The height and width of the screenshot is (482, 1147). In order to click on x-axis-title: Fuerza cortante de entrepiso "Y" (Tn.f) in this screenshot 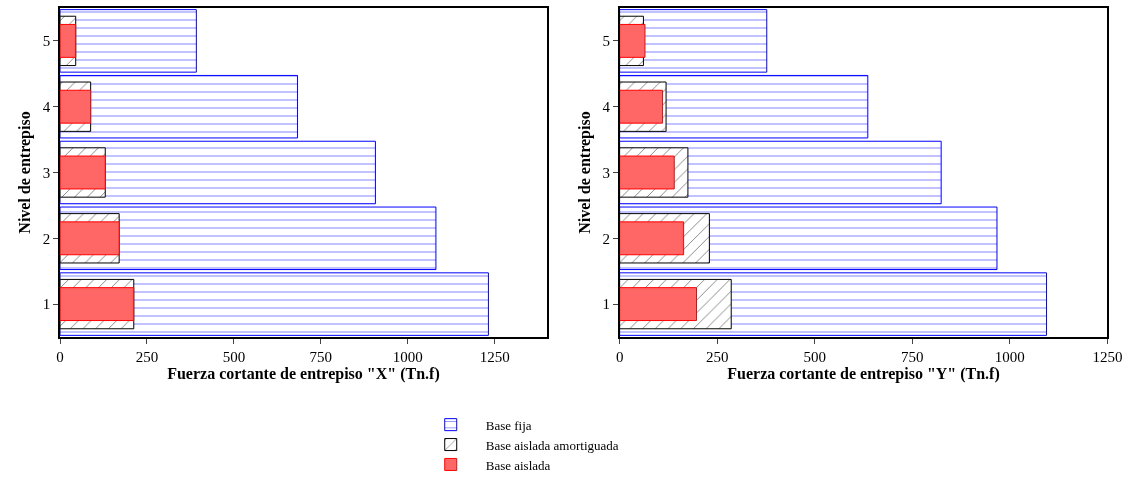, I will do `click(863, 373)`.